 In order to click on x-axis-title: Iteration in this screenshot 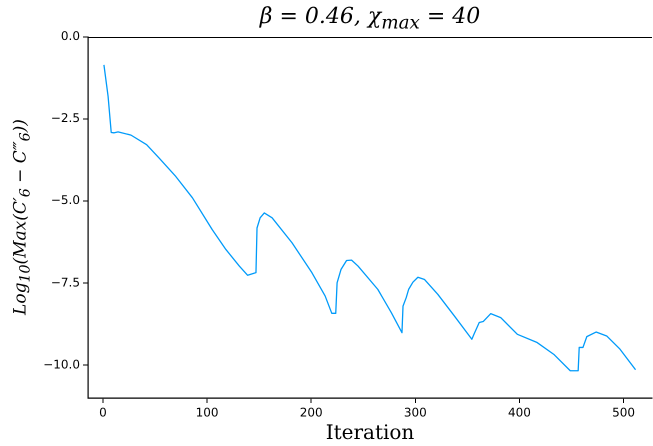, I will do `click(370, 432)`.